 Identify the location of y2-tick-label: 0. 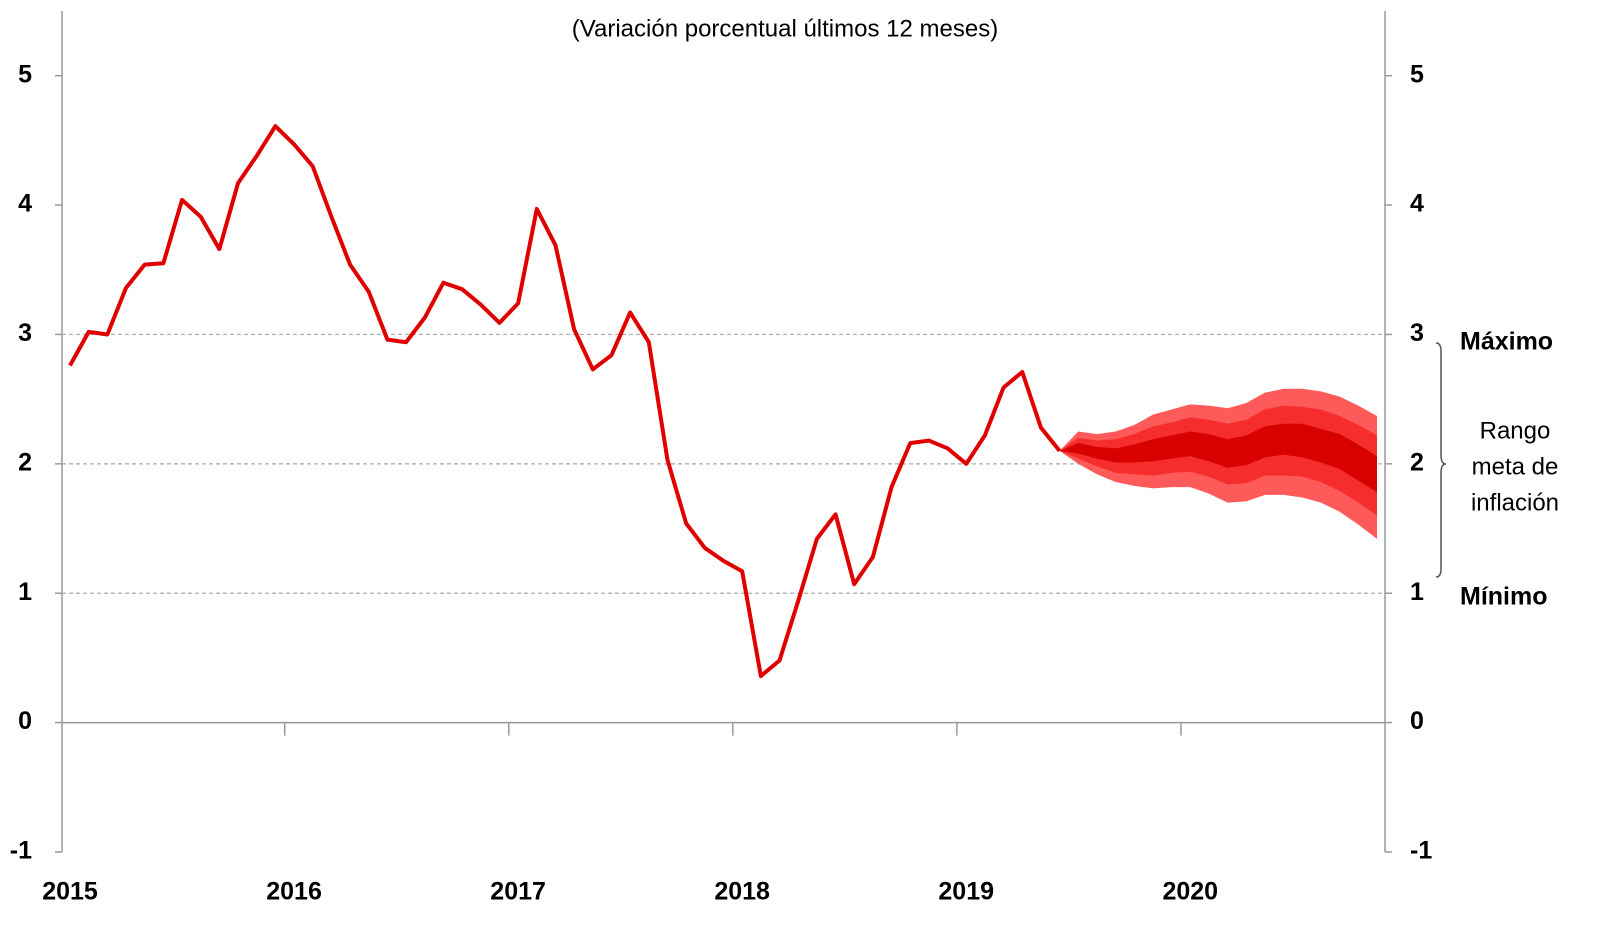
(1417, 721).